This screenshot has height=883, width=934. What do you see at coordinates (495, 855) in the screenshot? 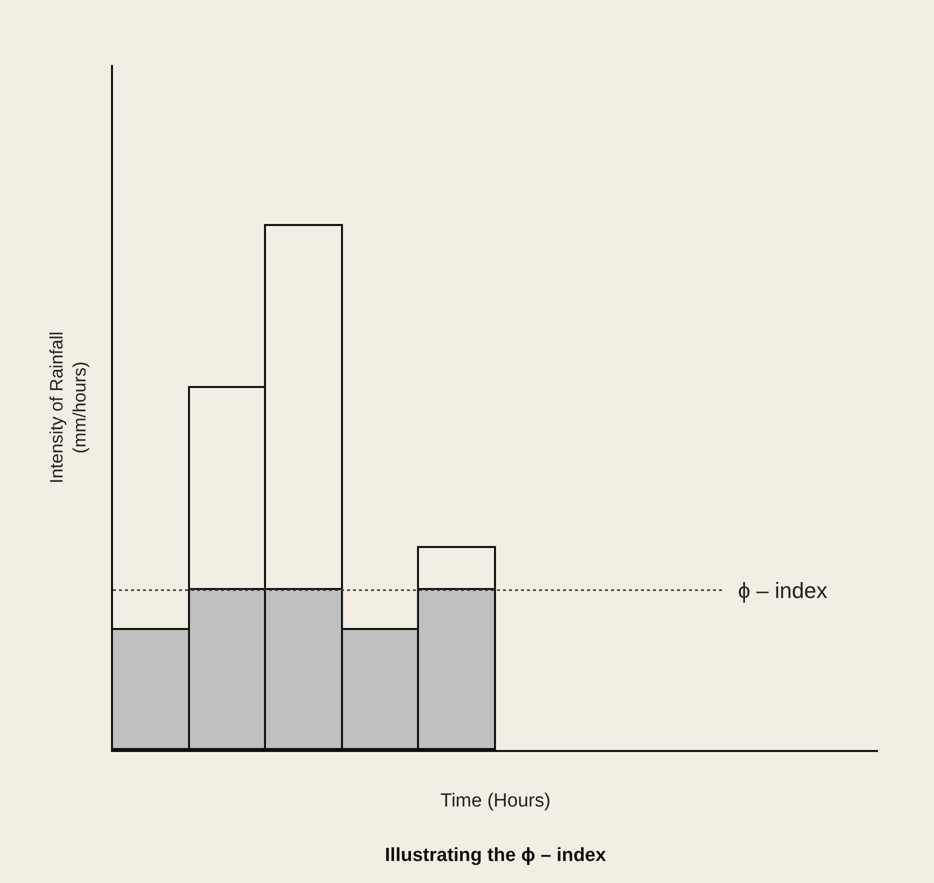
I see `text: Illustrating the ϕ – index` at bounding box center [495, 855].